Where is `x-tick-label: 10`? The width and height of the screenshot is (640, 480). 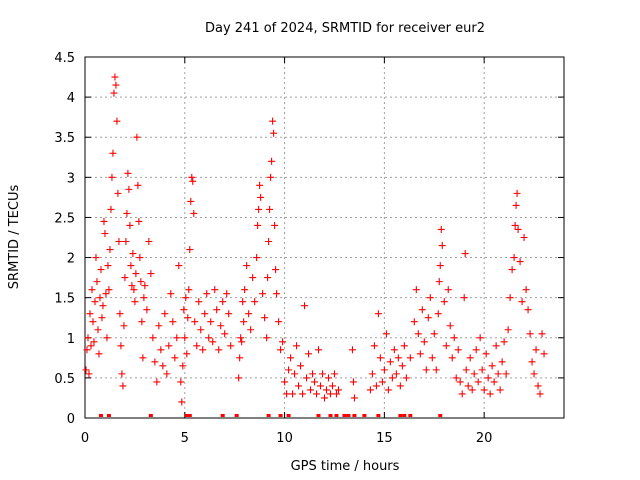 x-tick-label: 10 is located at coordinates (284, 438).